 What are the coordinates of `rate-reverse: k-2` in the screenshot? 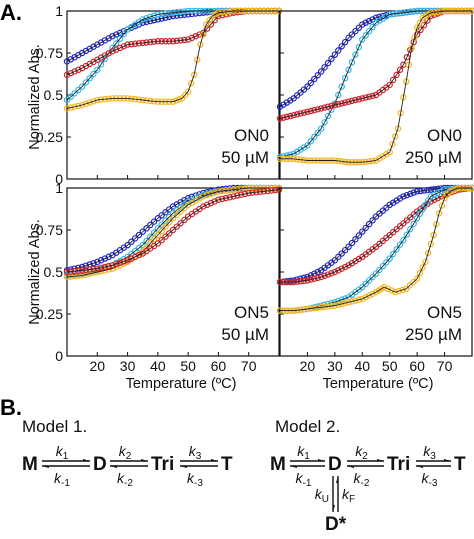 It's located at (362, 479).